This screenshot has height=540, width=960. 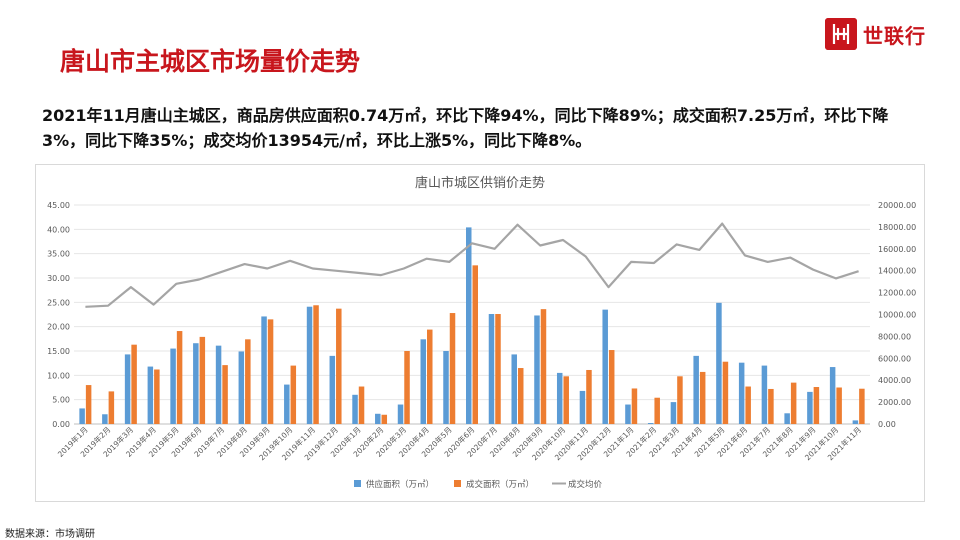 I want to click on price-line, so click(x=472, y=265).